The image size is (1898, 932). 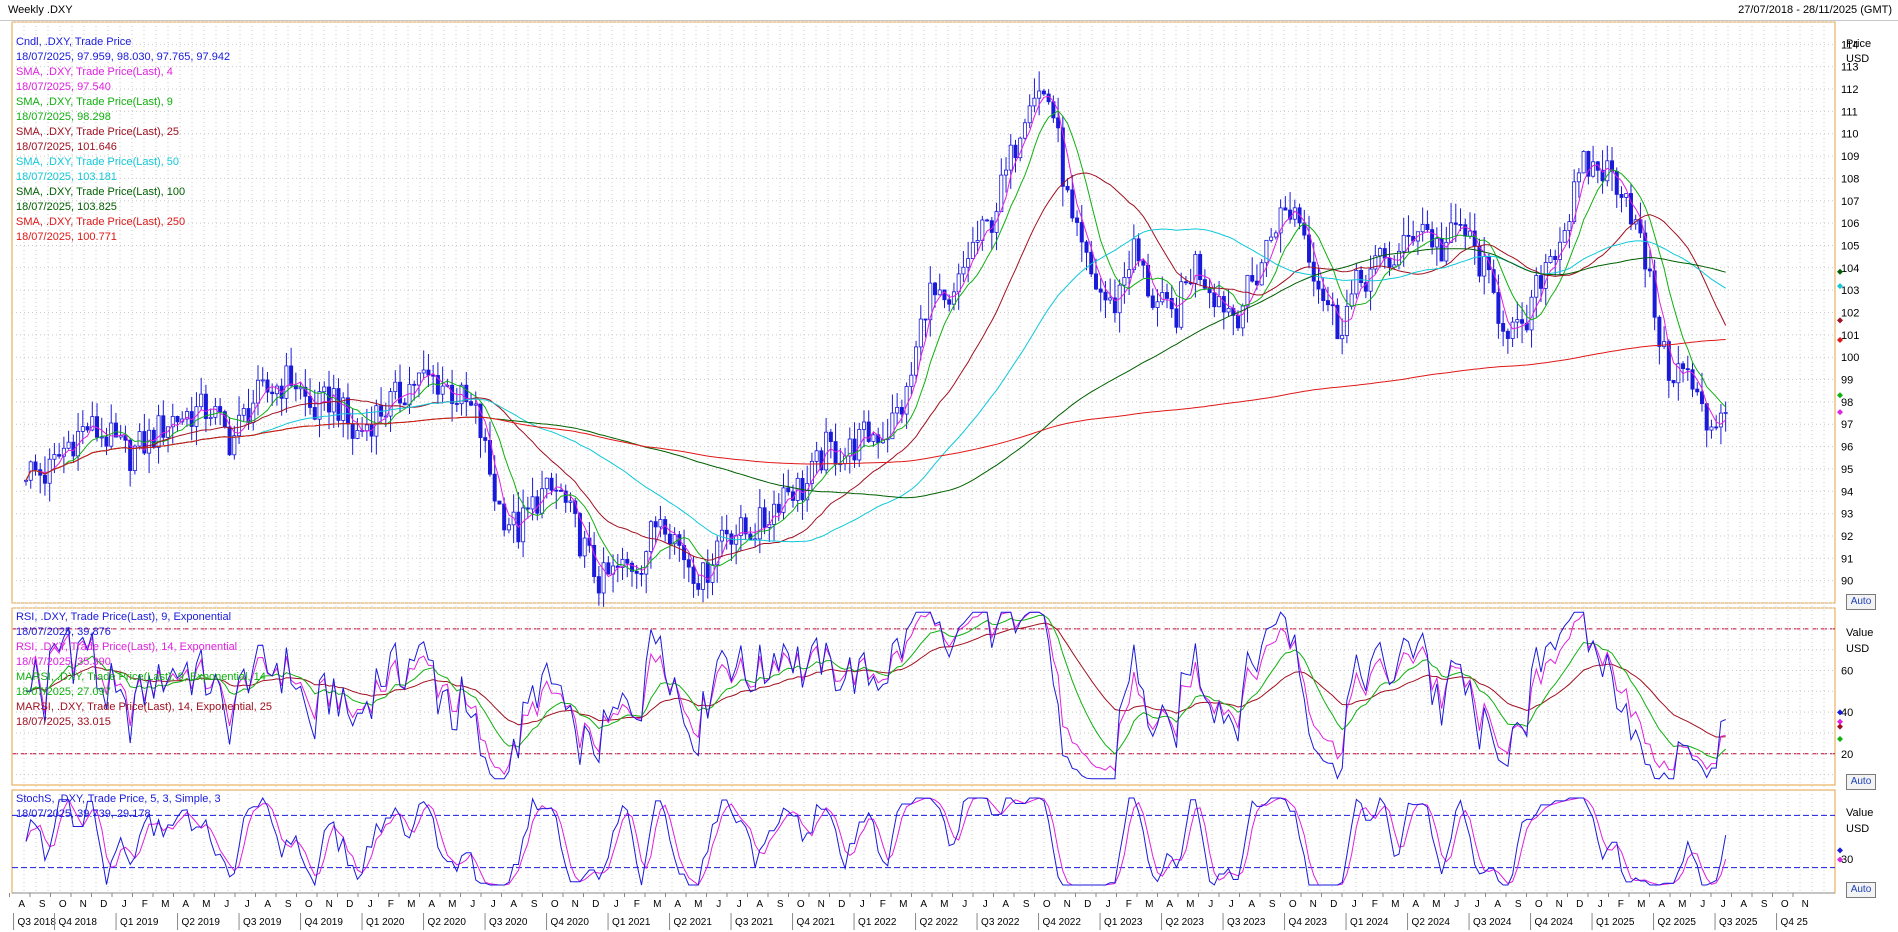 I want to click on price-tick-label: 107, so click(x=1850, y=202).